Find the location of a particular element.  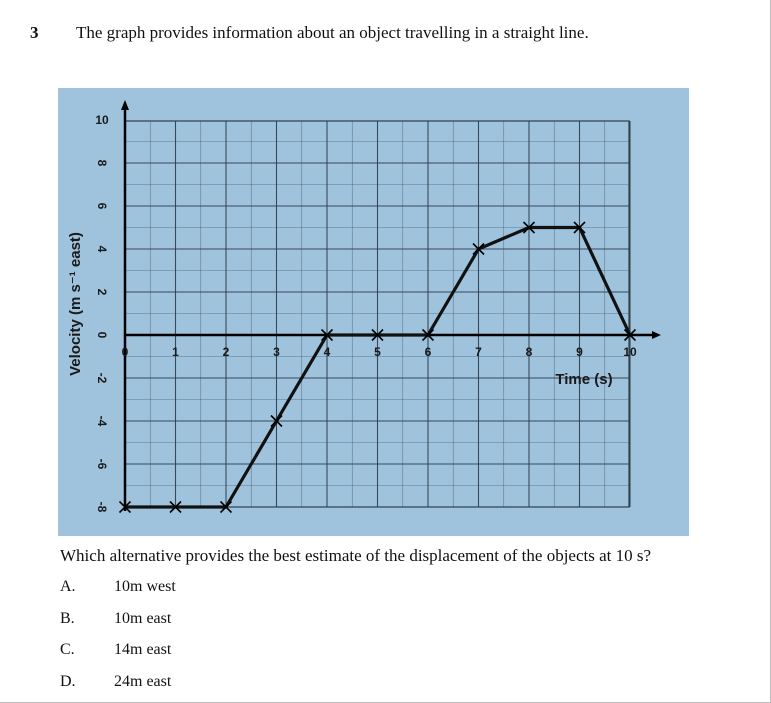

option-a: A. 10m west is located at coordinates (118, 587).